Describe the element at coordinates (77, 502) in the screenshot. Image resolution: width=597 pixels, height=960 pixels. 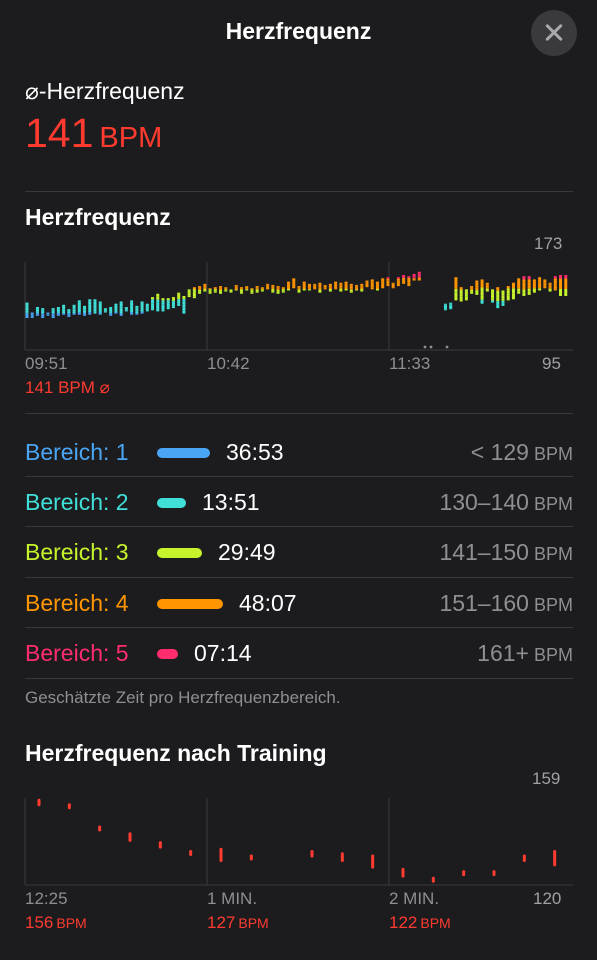
I see `zone-label: Bereich: 2` at that location.